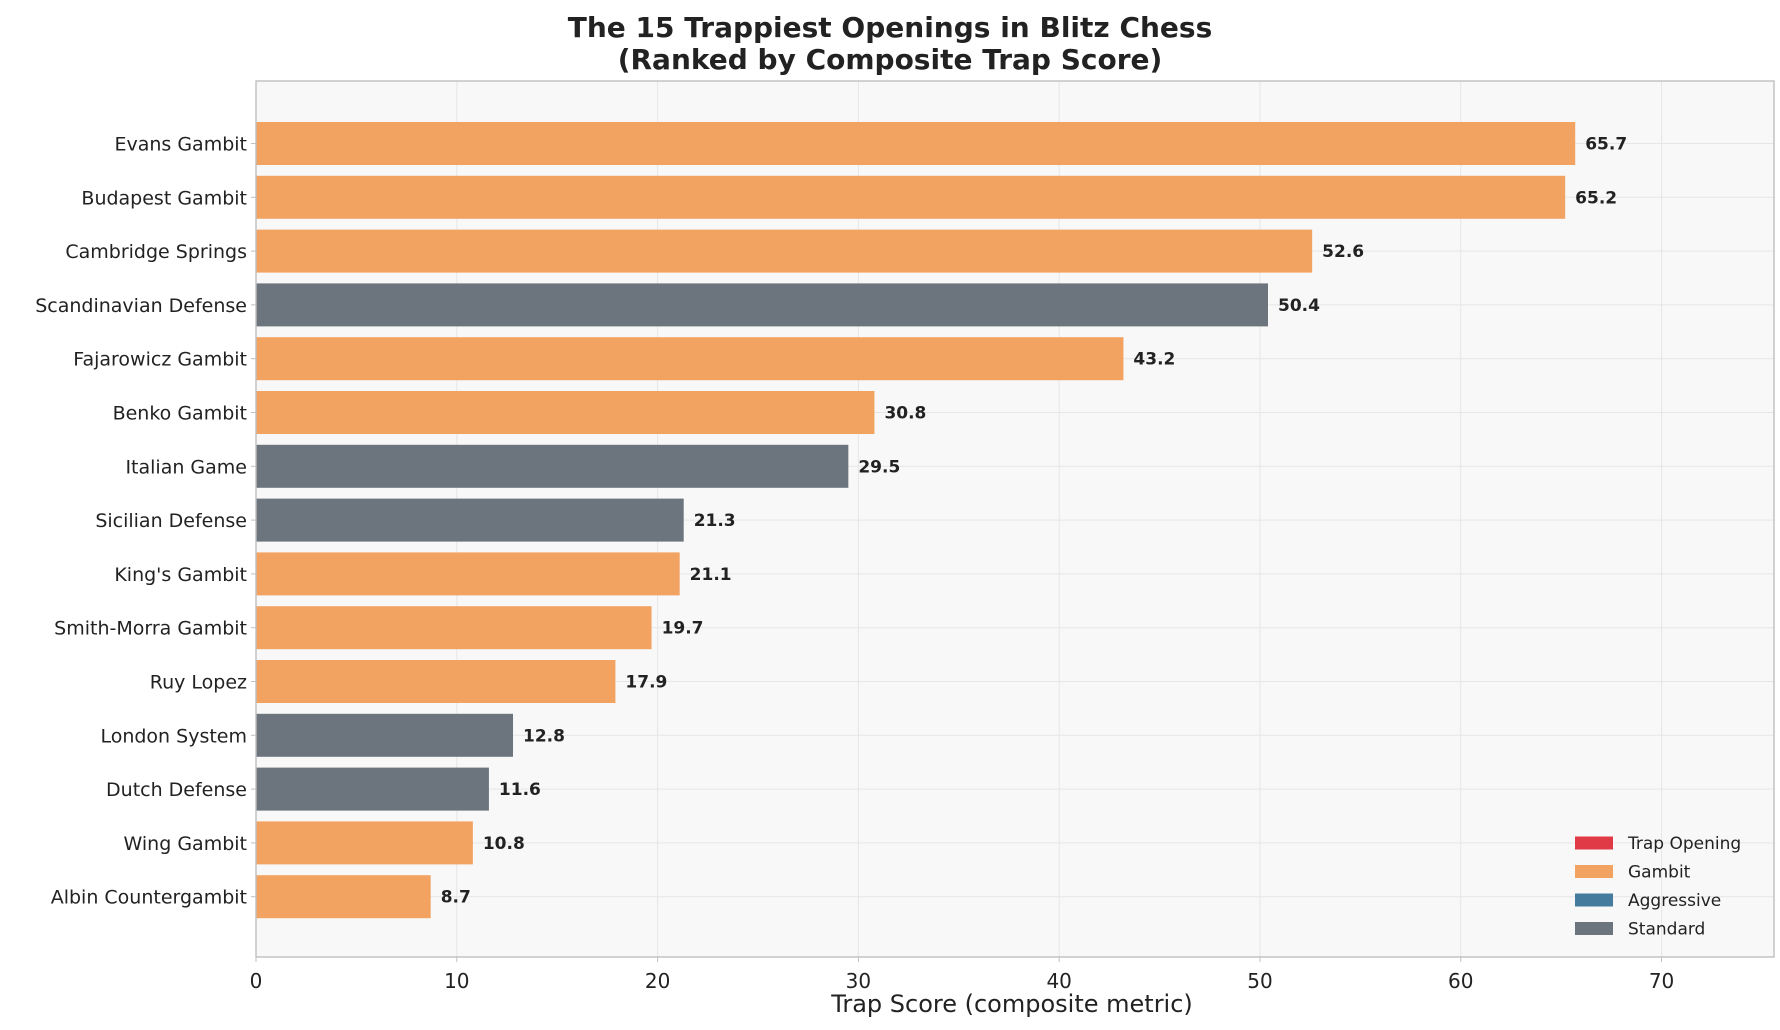 The image size is (1780, 1030). Describe the element at coordinates (164, 198) in the screenshot. I see `y-tick-label: Budapest Gambit` at that location.